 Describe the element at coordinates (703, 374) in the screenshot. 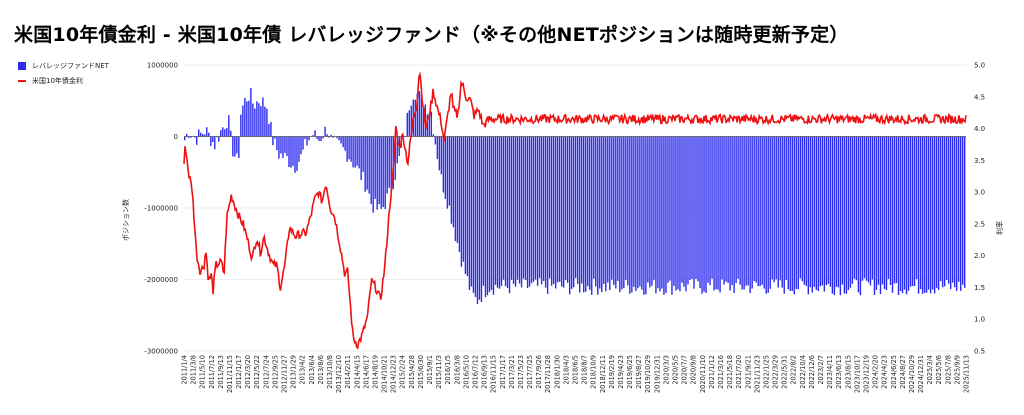

I see `x-tick-label: 2020/11/10` at that location.